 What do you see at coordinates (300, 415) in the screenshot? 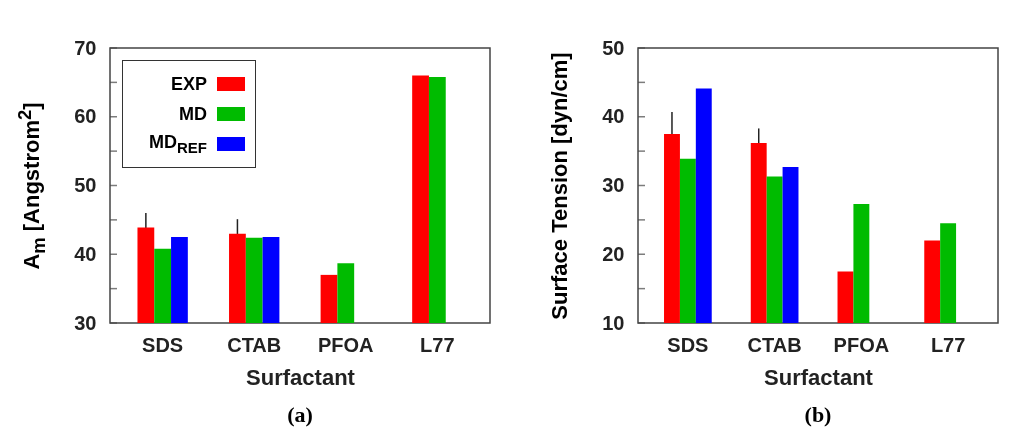
I see `text: (a)` at bounding box center [300, 415].